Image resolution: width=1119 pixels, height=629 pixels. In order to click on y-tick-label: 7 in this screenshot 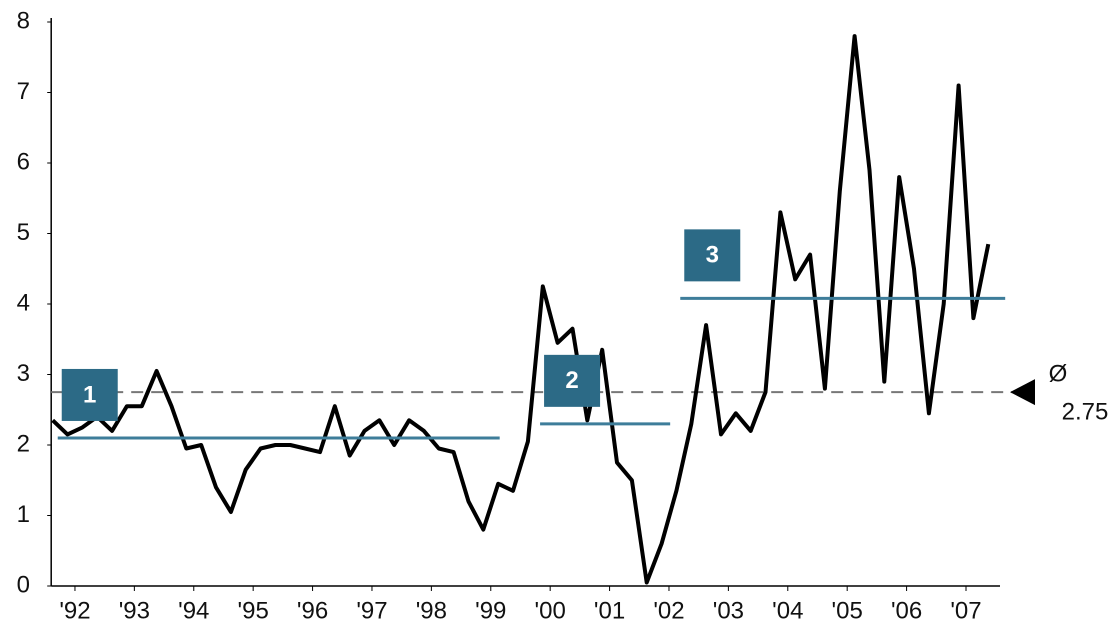, I will do `click(23, 91)`.